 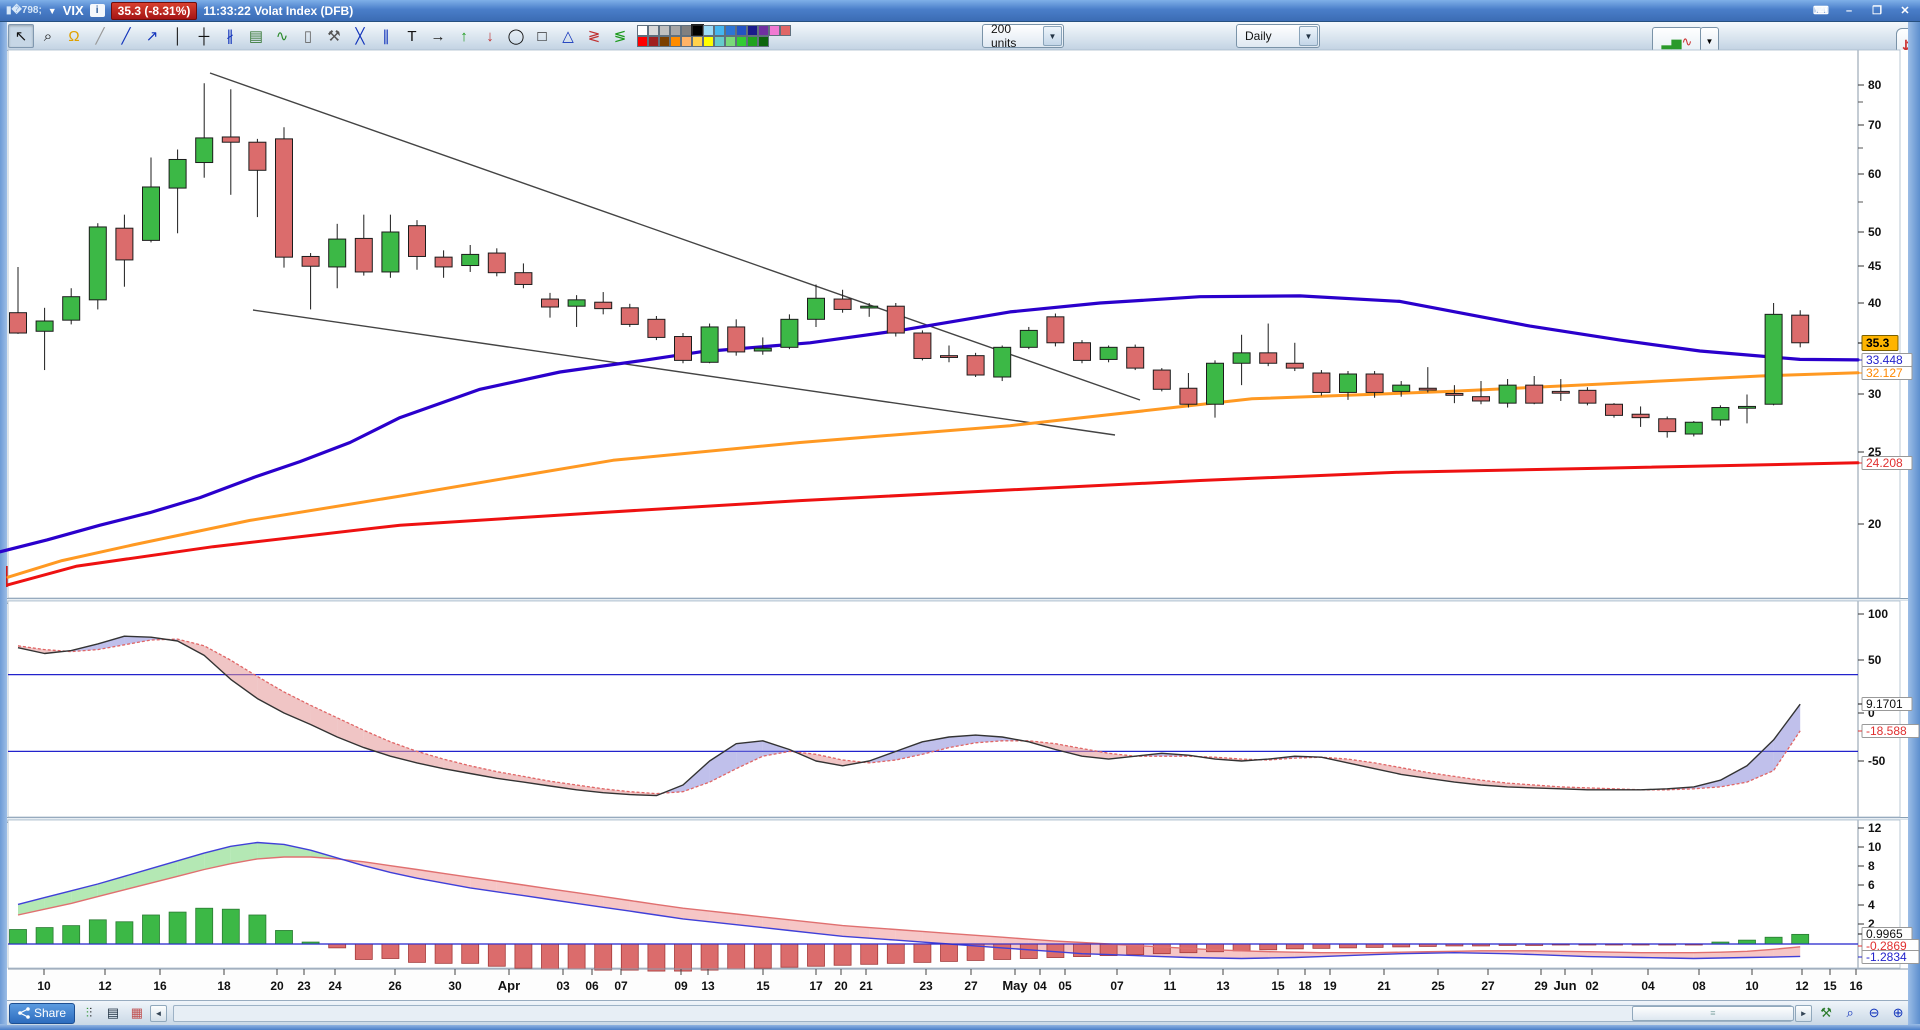 I want to click on close-button: ✕, so click(x=1905, y=11).